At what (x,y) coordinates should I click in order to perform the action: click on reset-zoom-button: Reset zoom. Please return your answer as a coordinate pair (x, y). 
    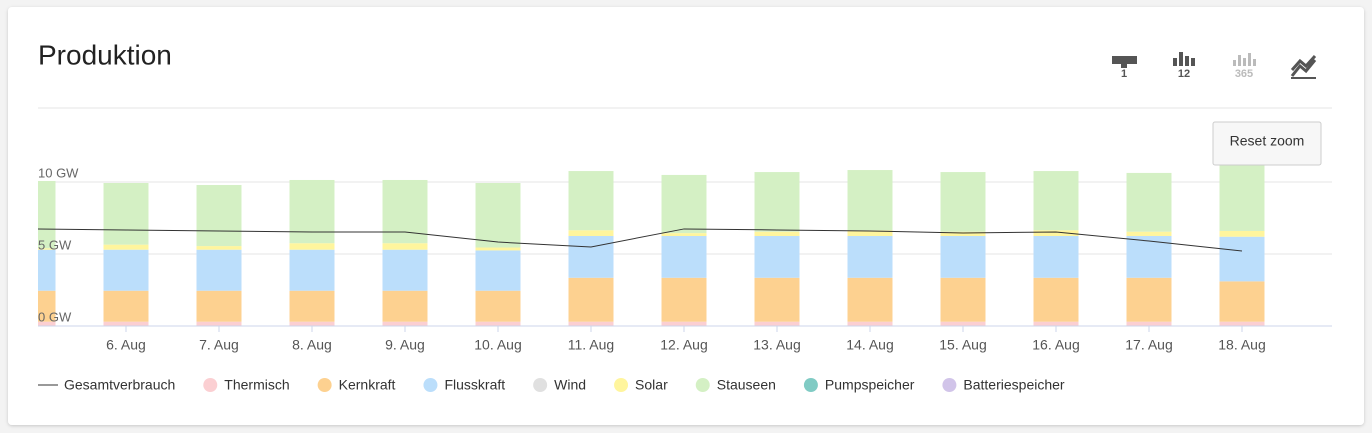
    Looking at the image, I should click on (1267, 143).